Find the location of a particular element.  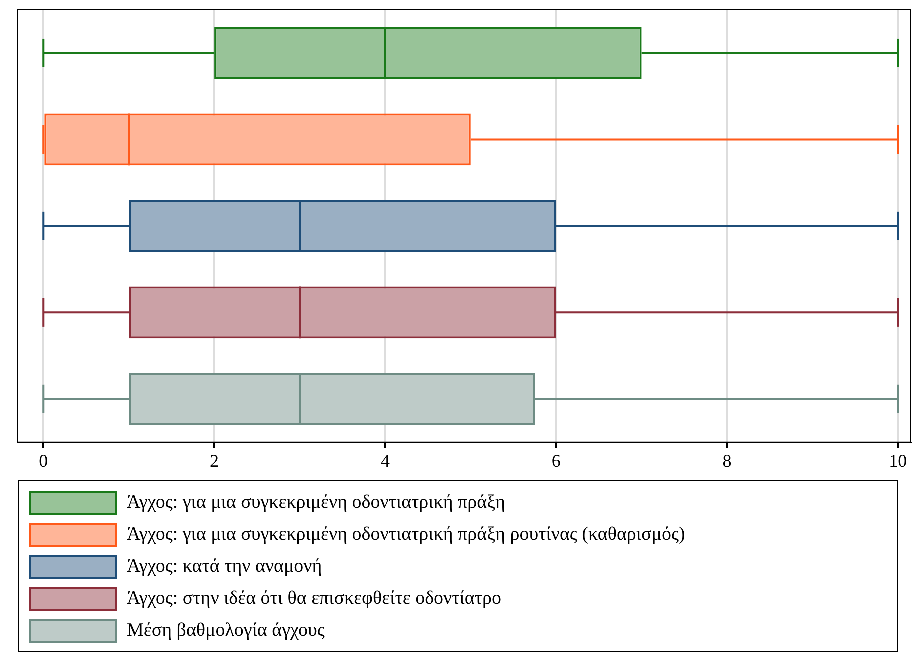

x-tick-label: 6 is located at coordinates (556, 460).